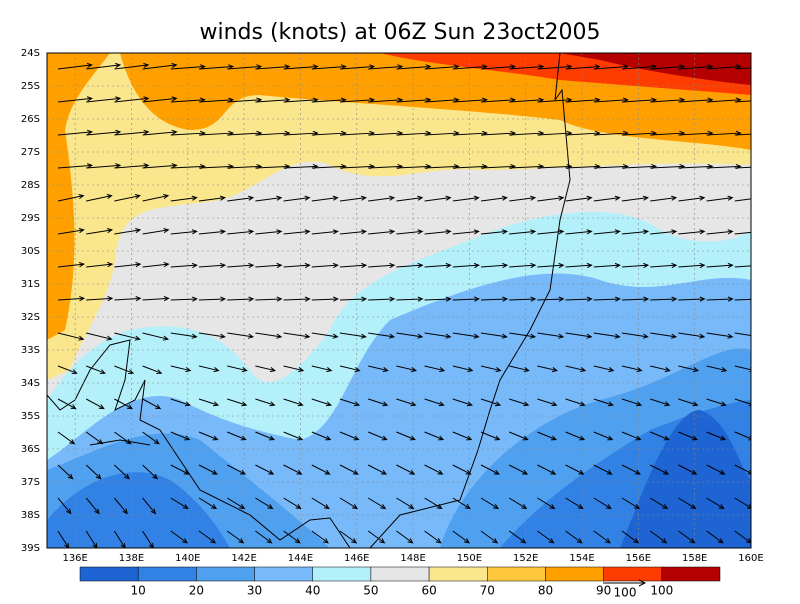 Image resolution: width=800 pixels, height=604 pixels. What do you see at coordinates (694, 558) in the screenshot?
I see `x-tick-label: 158E` at bounding box center [694, 558].